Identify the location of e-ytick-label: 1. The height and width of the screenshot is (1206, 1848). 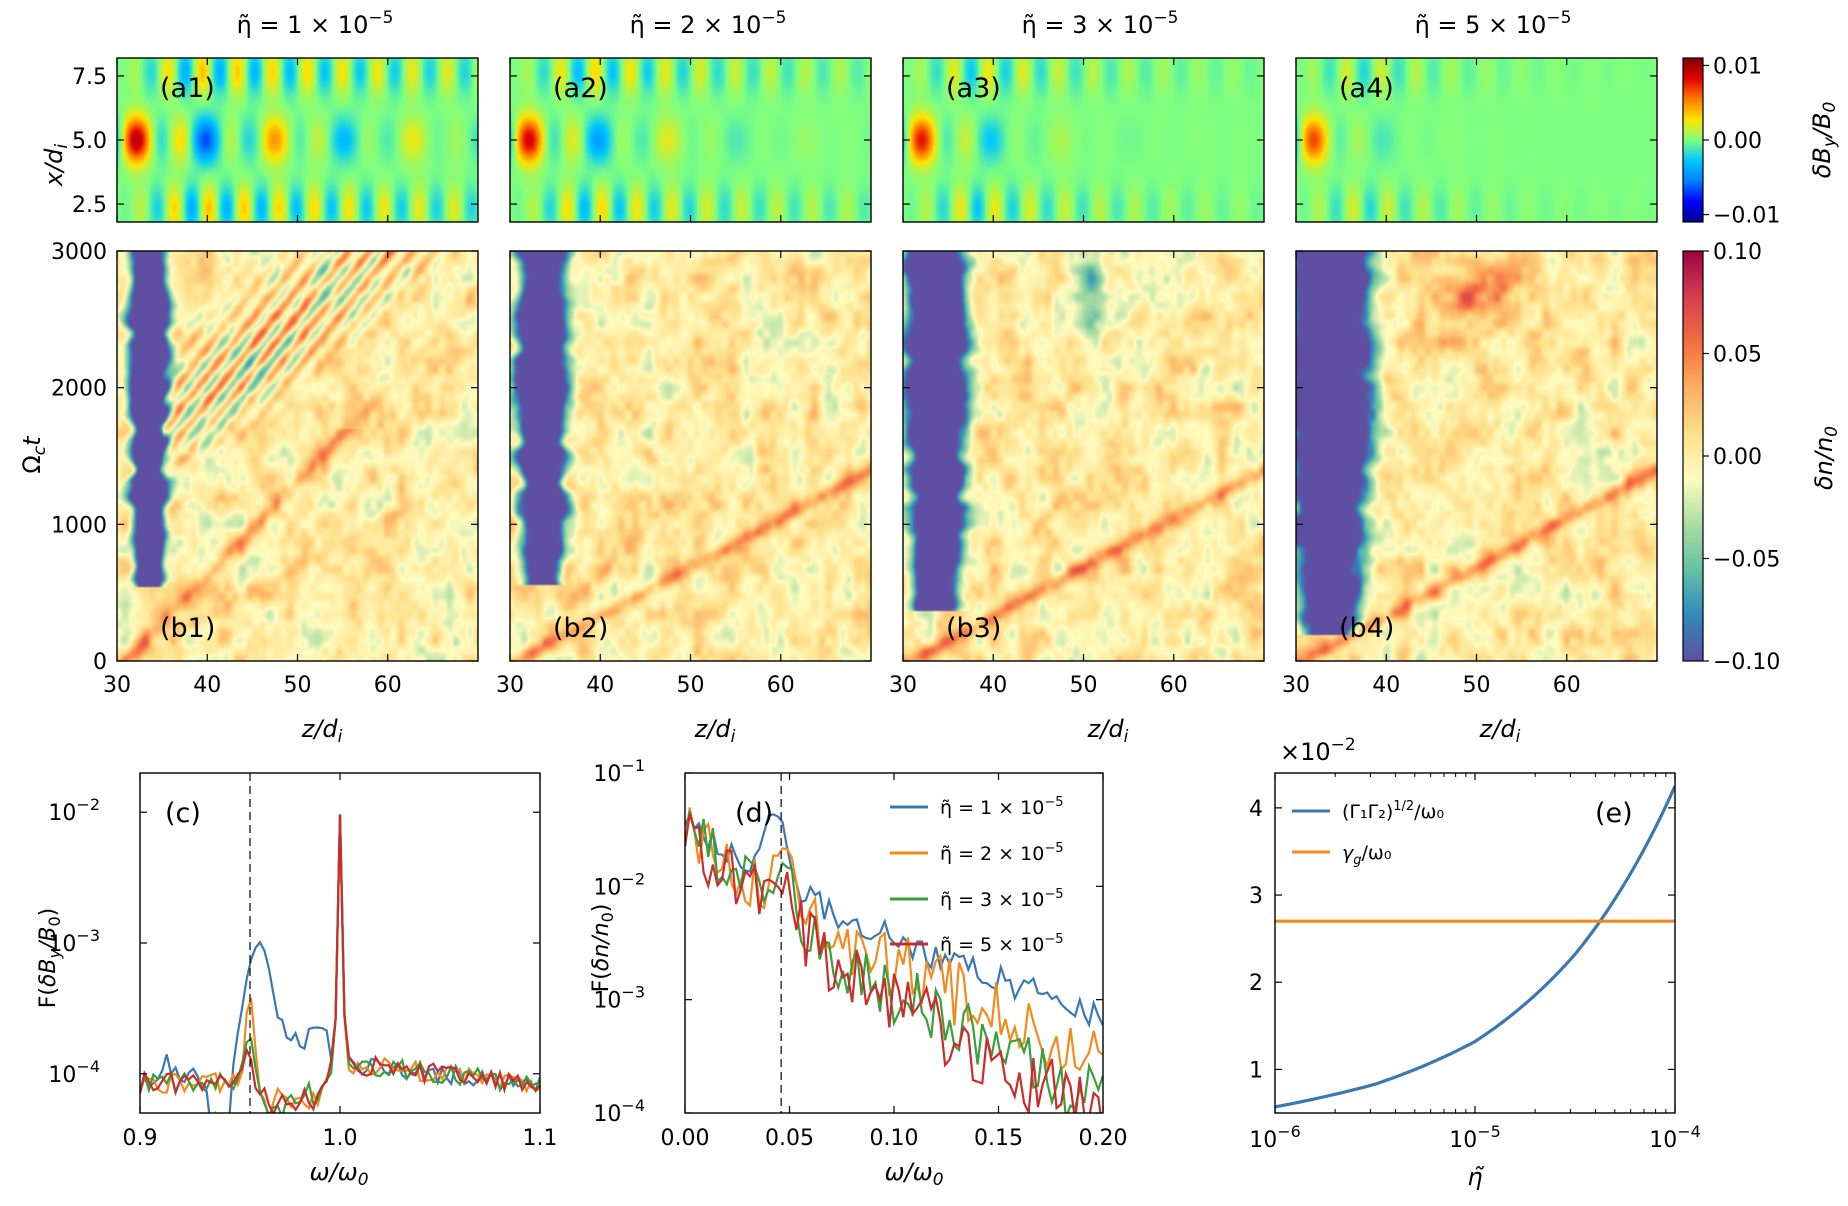
(1256, 1070).